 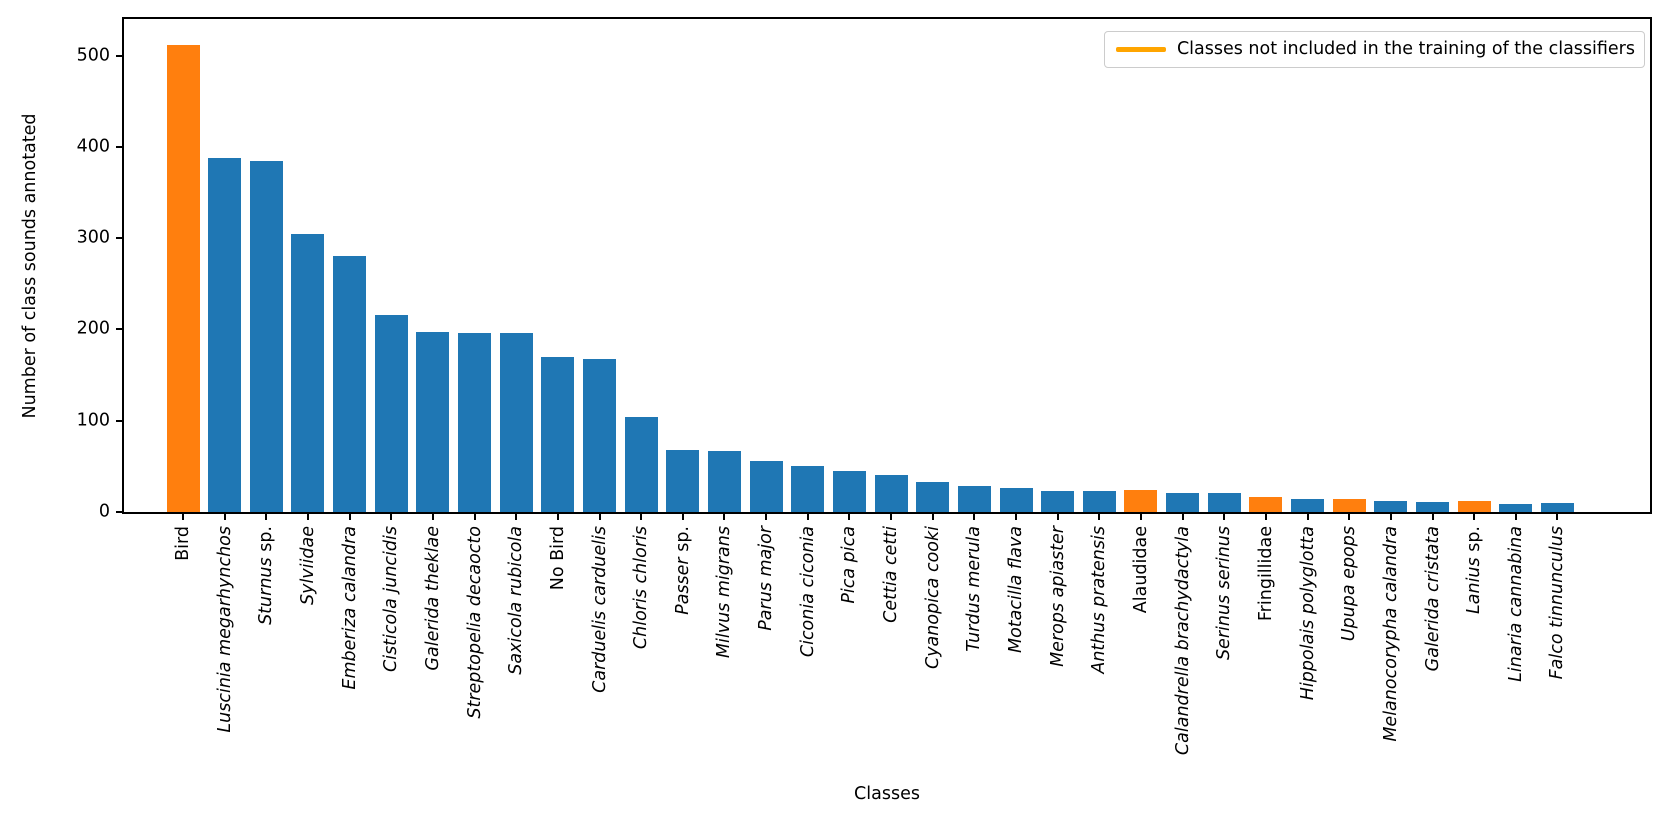 What do you see at coordinates (433, 422) in the screenshot?
I see `bar-galerida-theklae` at bounding box center [433, 422].